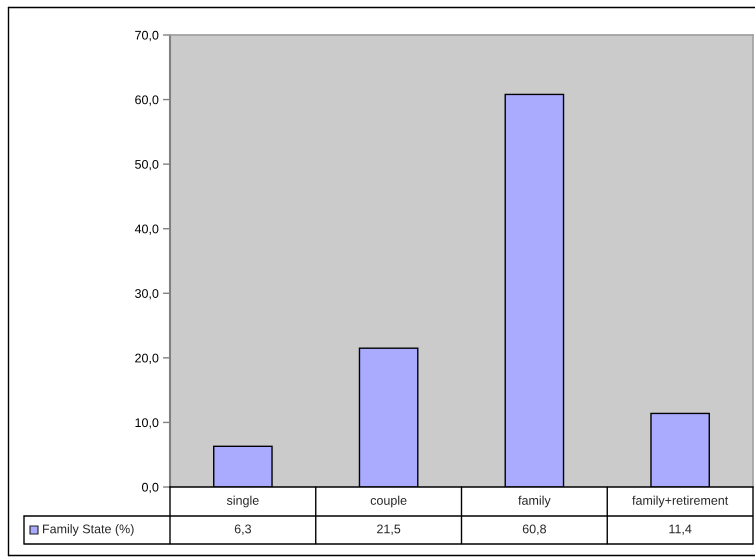 This screenshot has width=755, height=557. What do you see at coordinates (388, 502) in the screenshot?
I see `x-tick-label: couple` at bounding box center [388, 502].